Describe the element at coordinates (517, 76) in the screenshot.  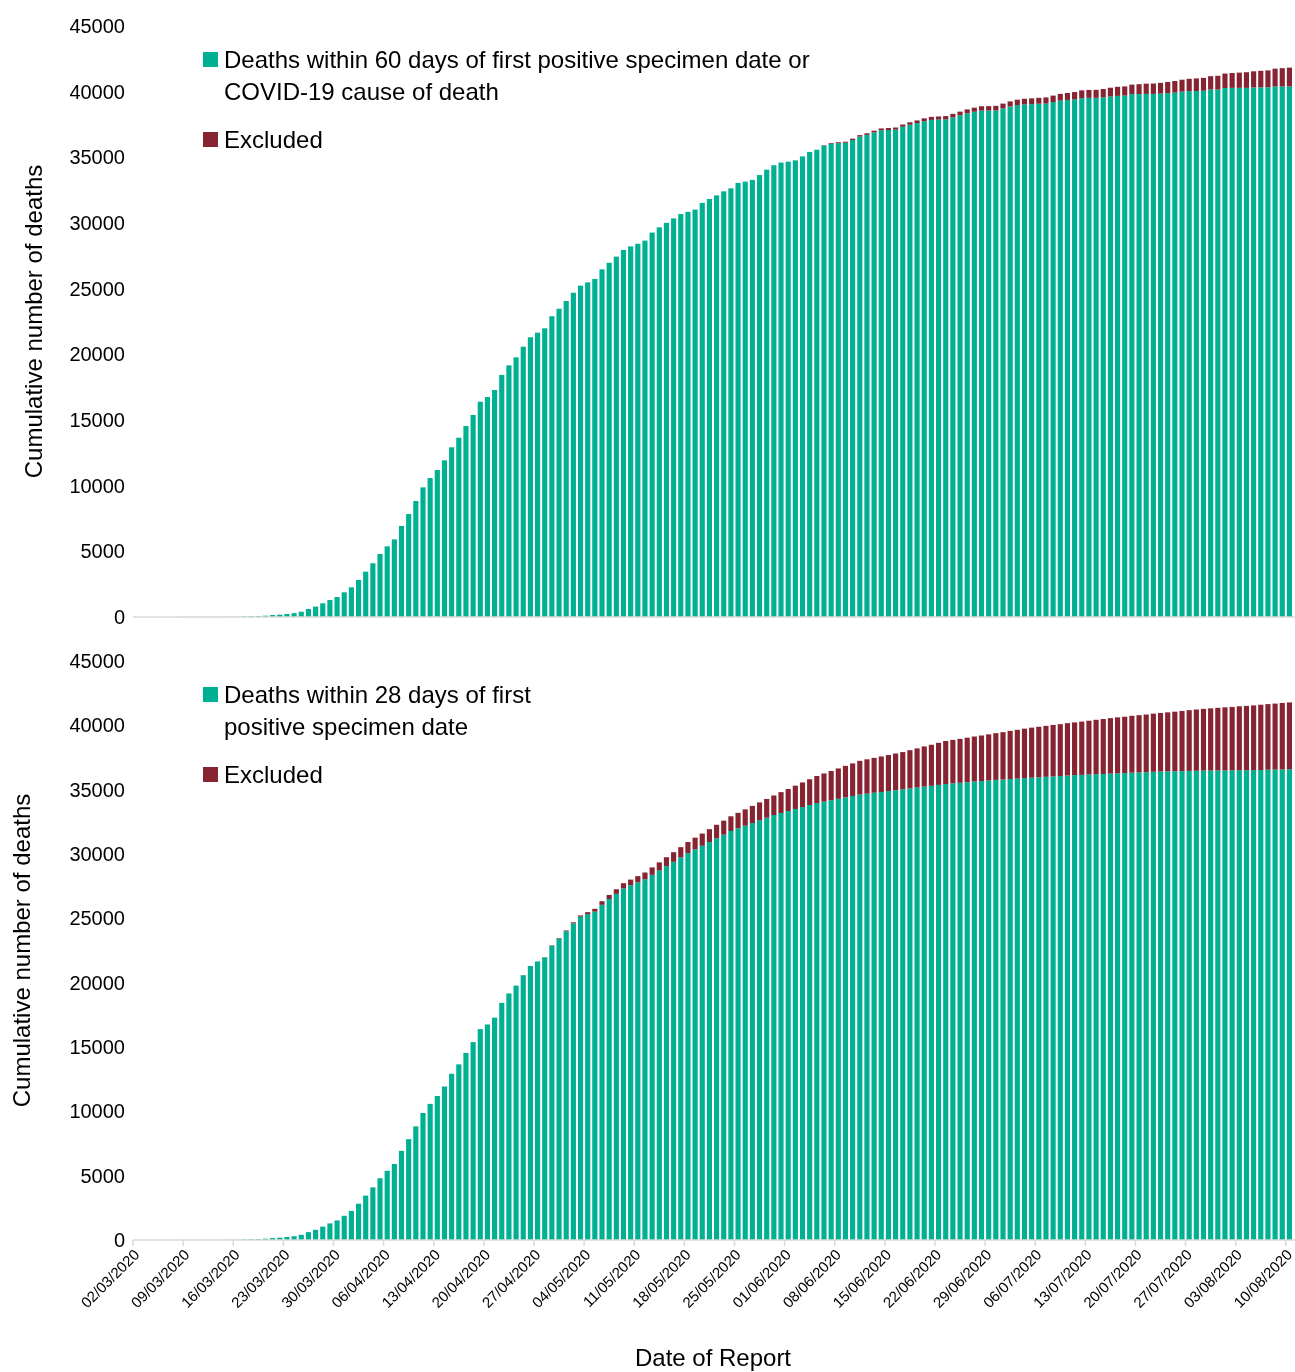
I see `legend-label: Deaths within 60 days of first positive specimen date or COVID-19 cause of death` at that location.